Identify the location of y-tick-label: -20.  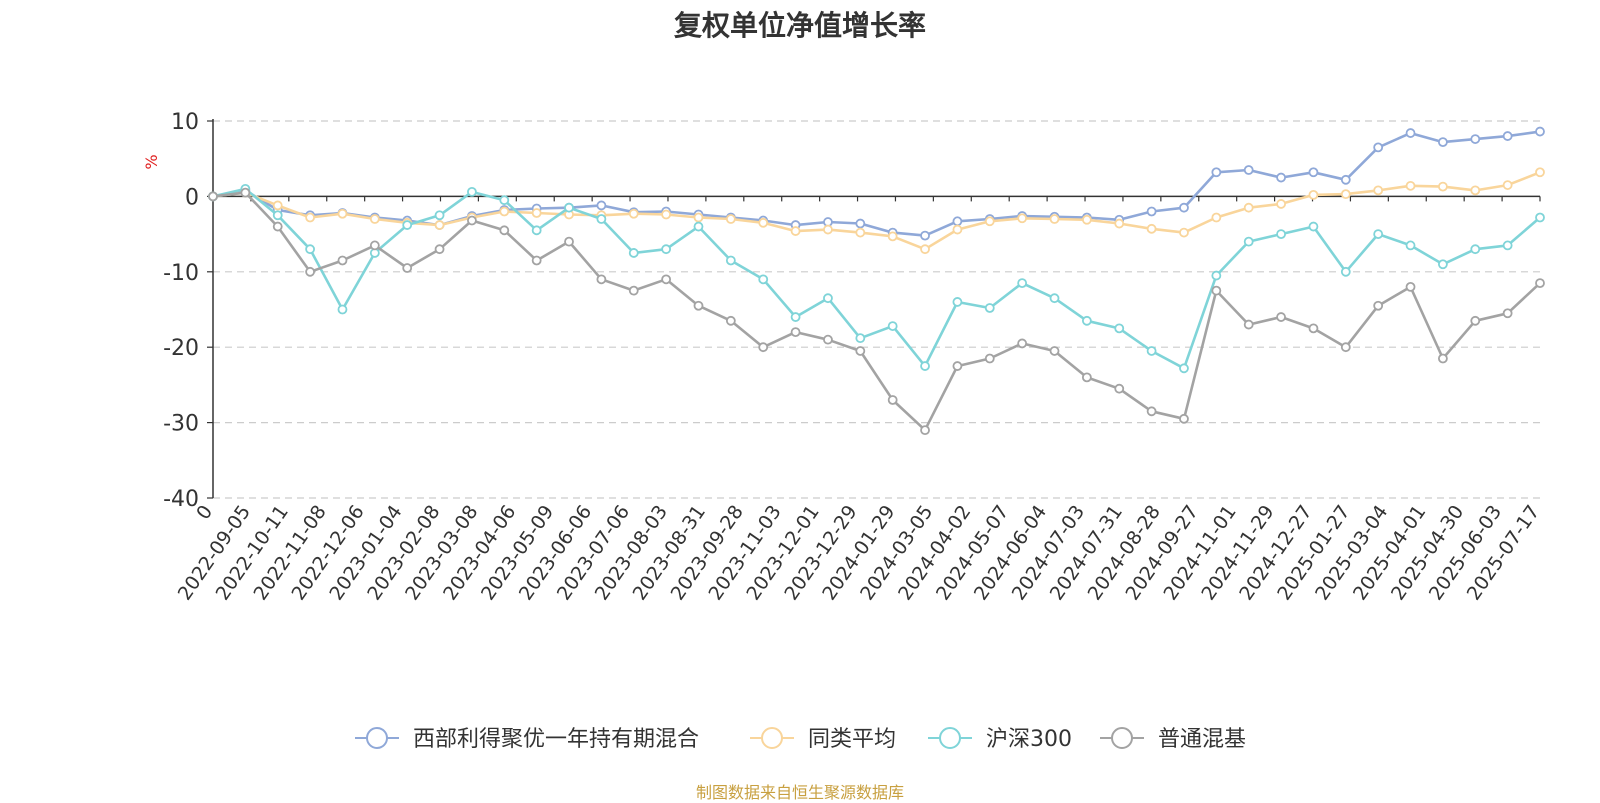
(181, 348).